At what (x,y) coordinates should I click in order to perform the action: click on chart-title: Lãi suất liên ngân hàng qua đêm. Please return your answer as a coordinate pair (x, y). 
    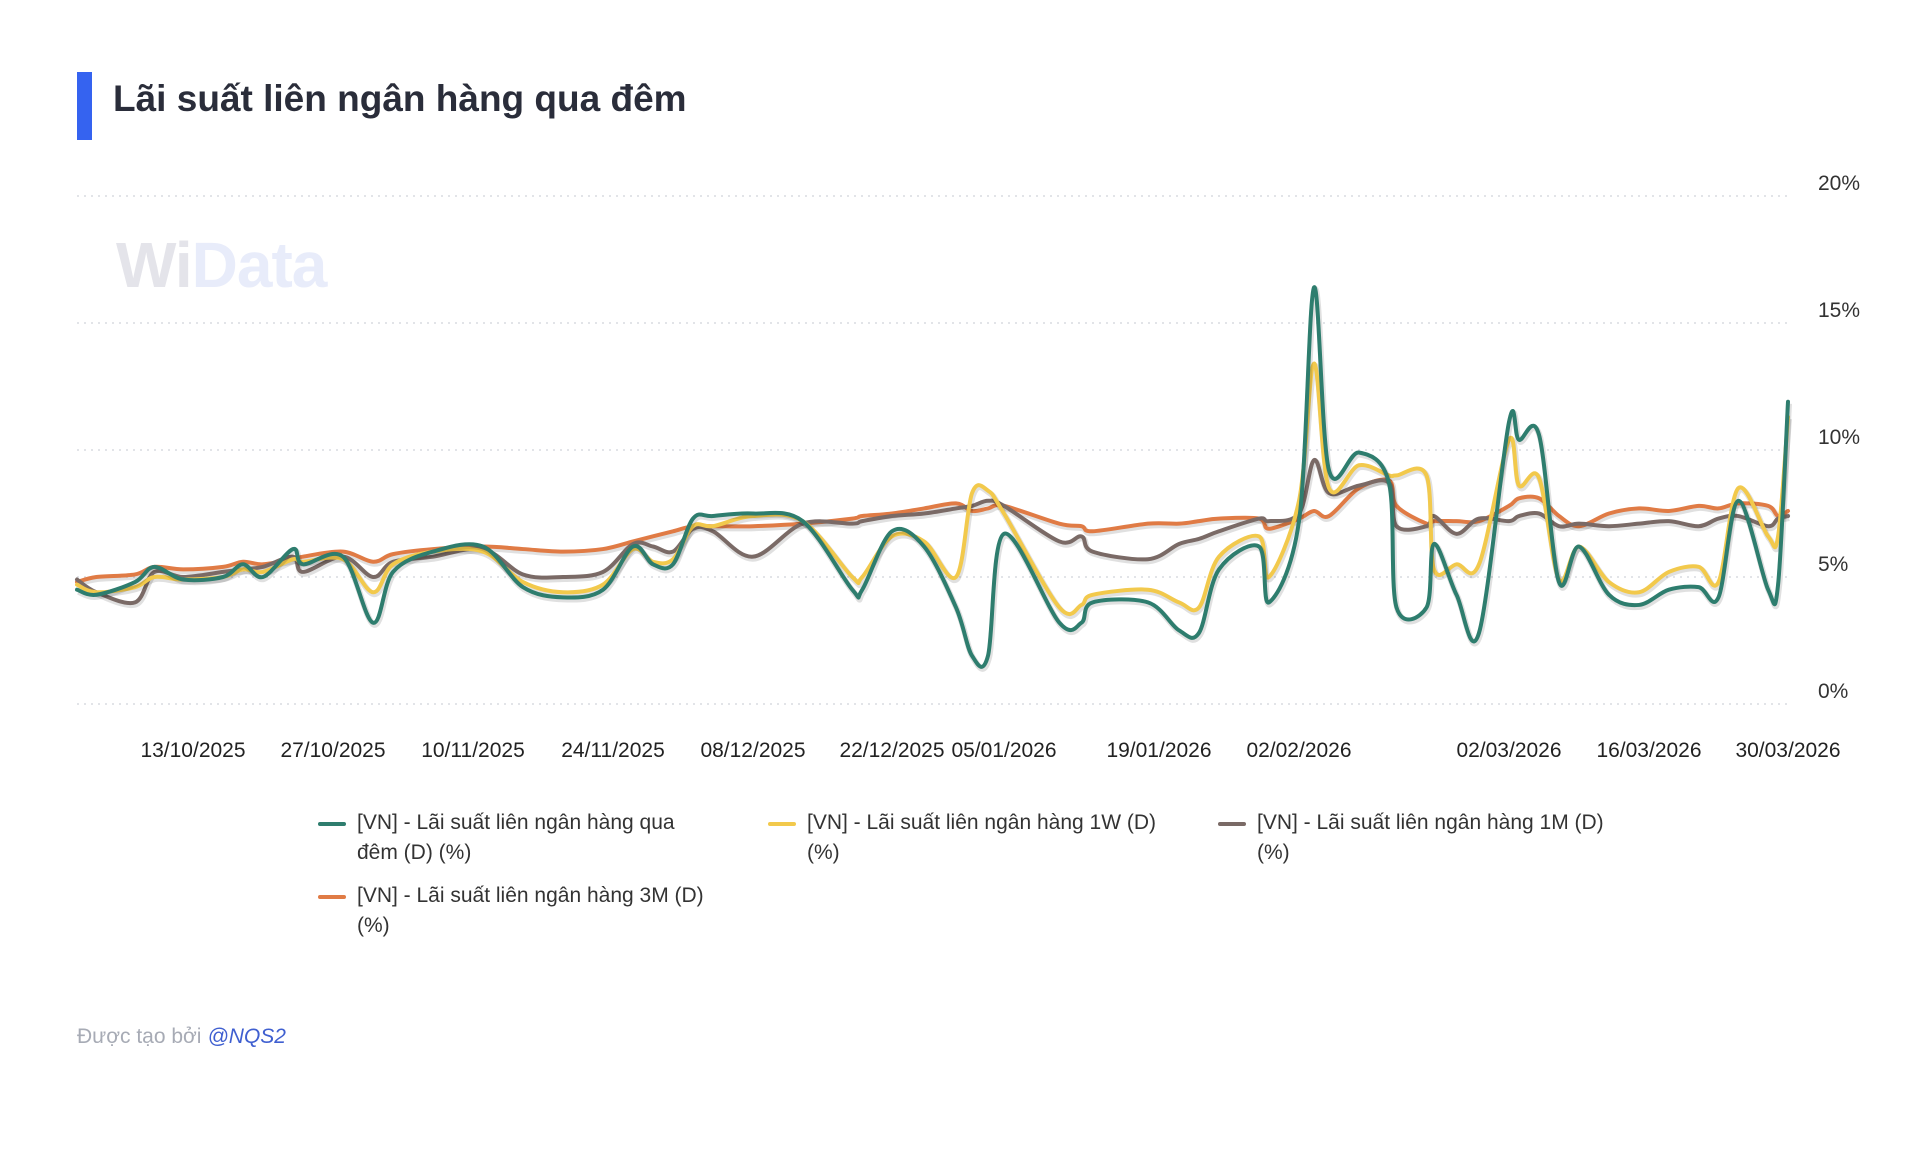
    Looking at the image, I should click on (400, 98).